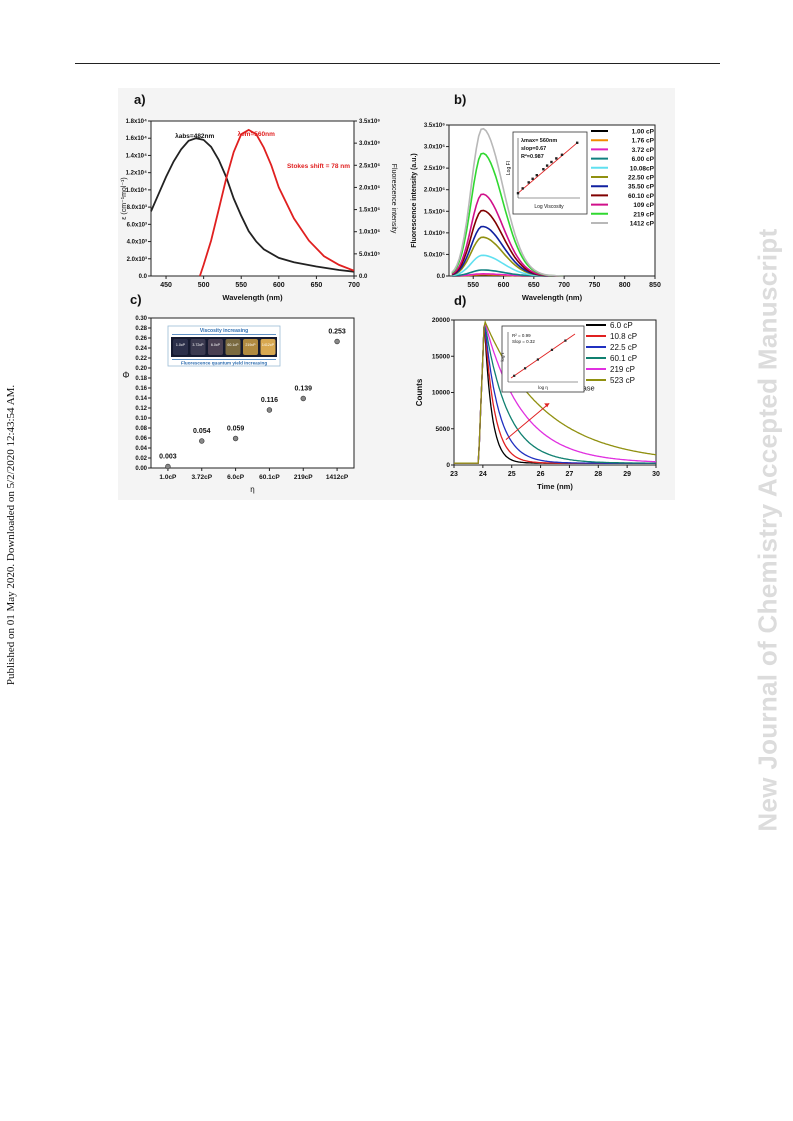 The width and height of the screenshot is (793, 1121). Describe the element at coordinates (434, 191) in the screenshot. I see `y-tick-label-b: 2.0x10⁶` at that location.